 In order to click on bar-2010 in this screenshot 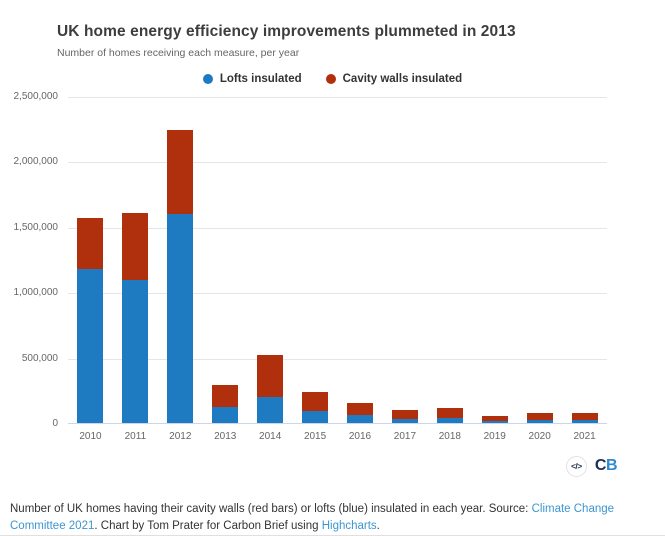, I will do `click(90, 260)`.